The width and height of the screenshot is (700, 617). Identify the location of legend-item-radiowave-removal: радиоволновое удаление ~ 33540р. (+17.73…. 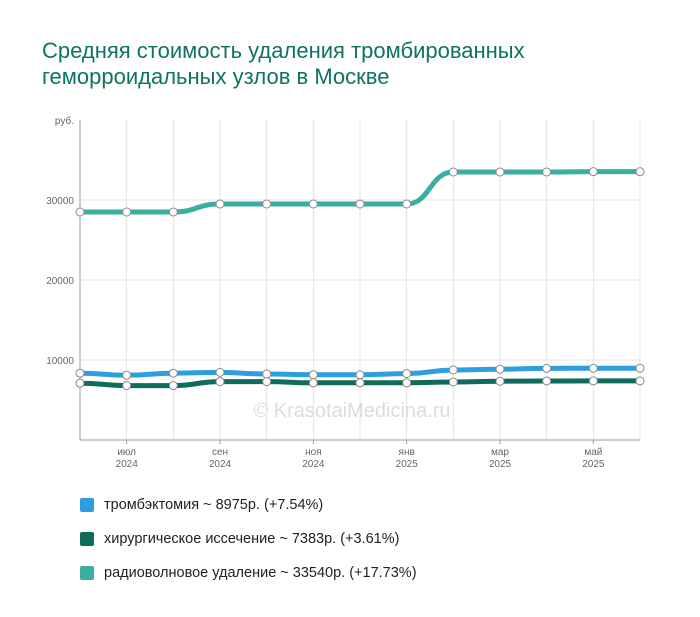
(248, 573).